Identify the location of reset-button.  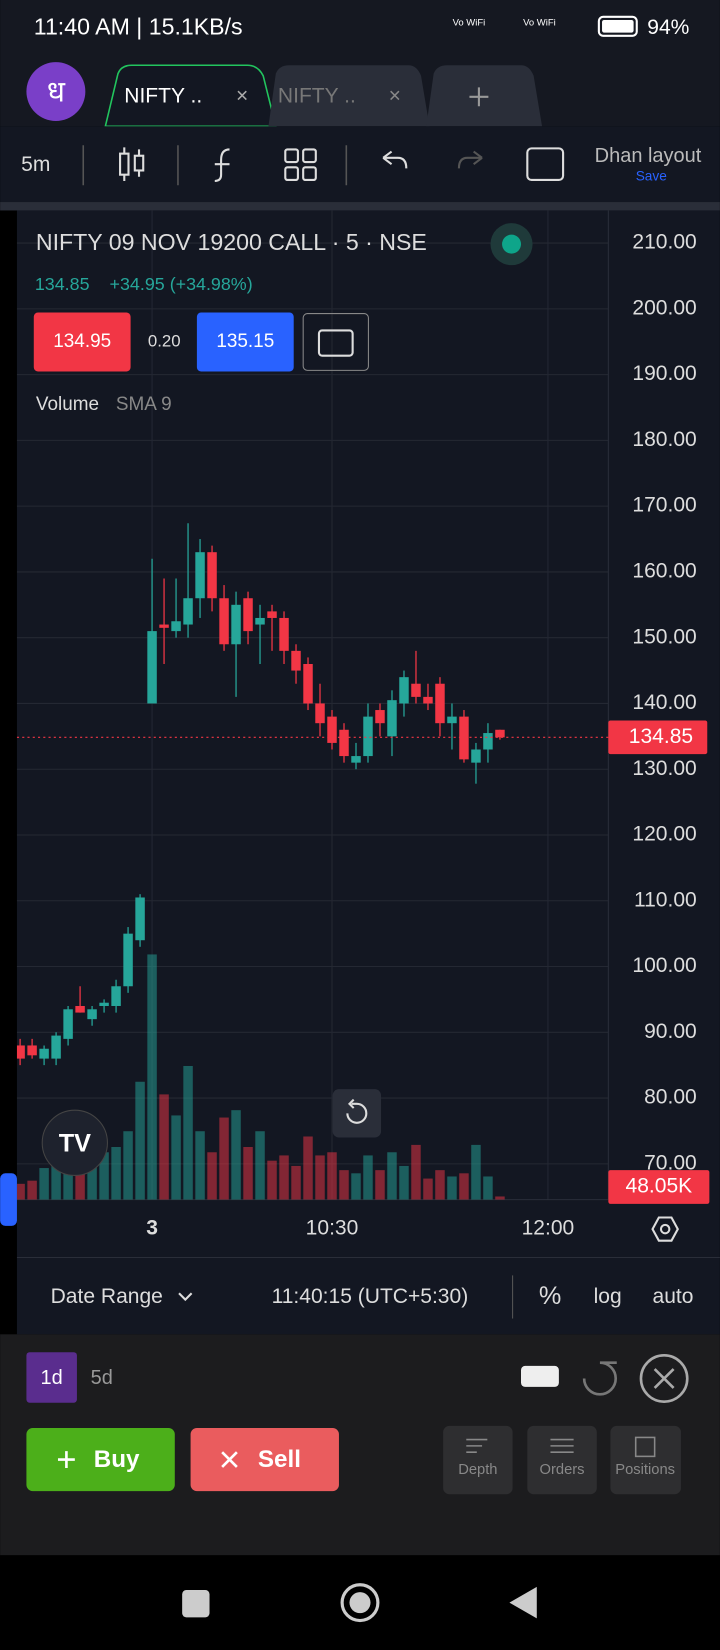
(357, 1113).